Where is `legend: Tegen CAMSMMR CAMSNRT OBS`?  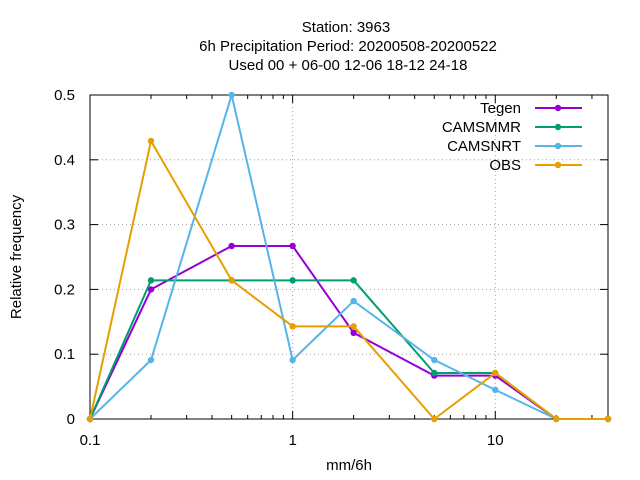
legend: Tegen CAMSMMR CAMSNRT OBS is located at coordinates (512, 137).